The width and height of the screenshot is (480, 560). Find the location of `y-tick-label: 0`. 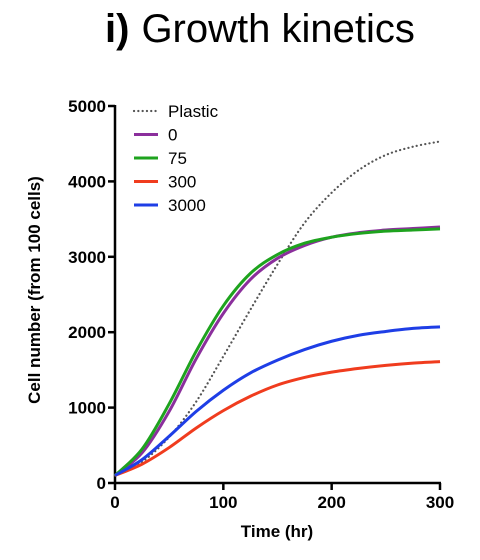

y-tick-label: 0 is located at coordinates (101, 483).